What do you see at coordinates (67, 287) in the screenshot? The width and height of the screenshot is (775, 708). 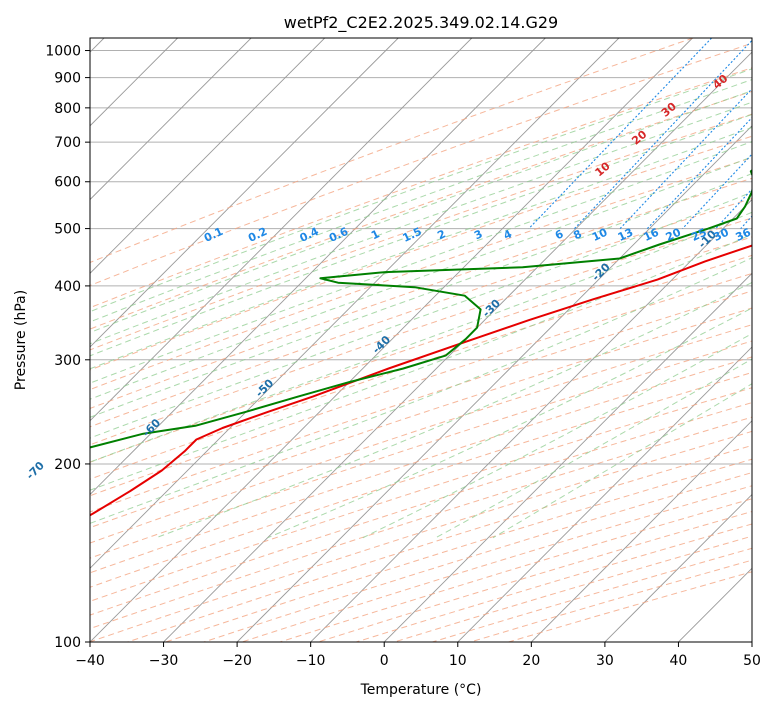 I see `y-tick-label: 400` at bounding box center [67, 287].